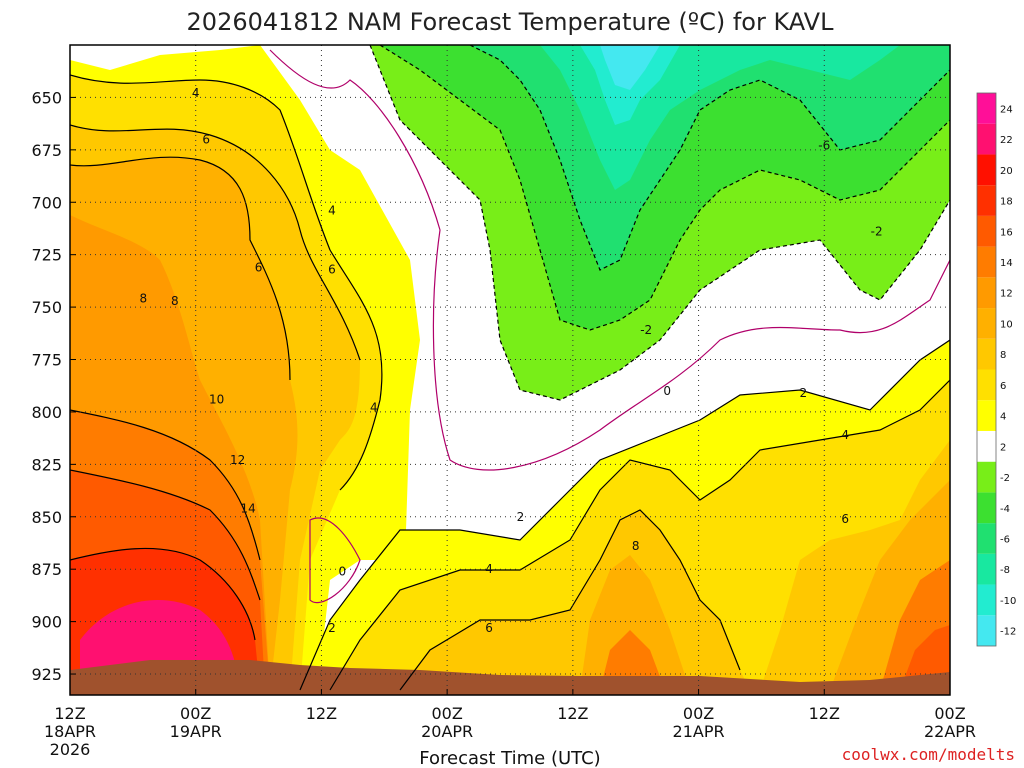 The height and width of the screenshot is (768, 1024). What do you see at coordinates (1006, 294) in the screenshot?
I see `colorbar-tick-label: 12` at bounding box center [1006, 294].